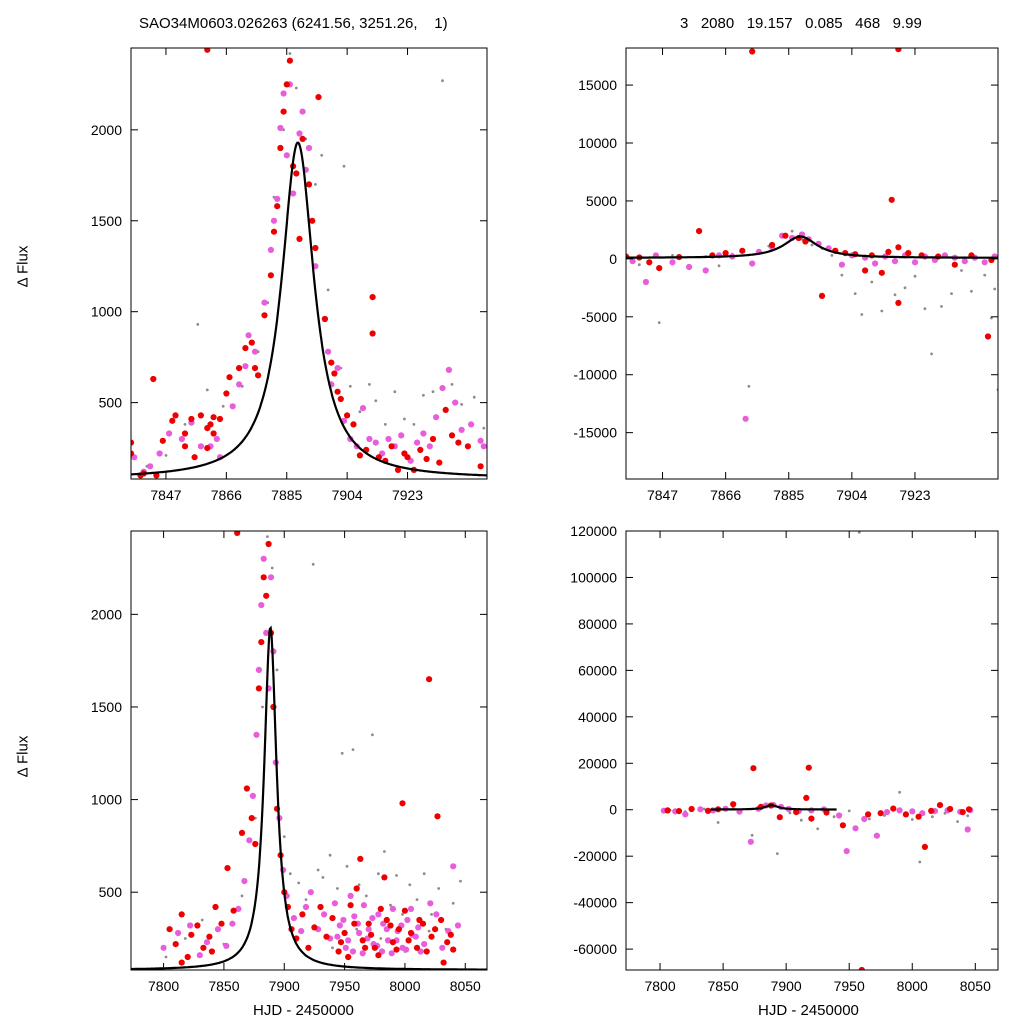 The height and width of the screenshot is (1024, 1024). Describe the element at coordinates (601, 201) in the screenshot. I see `y-tick-label: 5000` at that location.